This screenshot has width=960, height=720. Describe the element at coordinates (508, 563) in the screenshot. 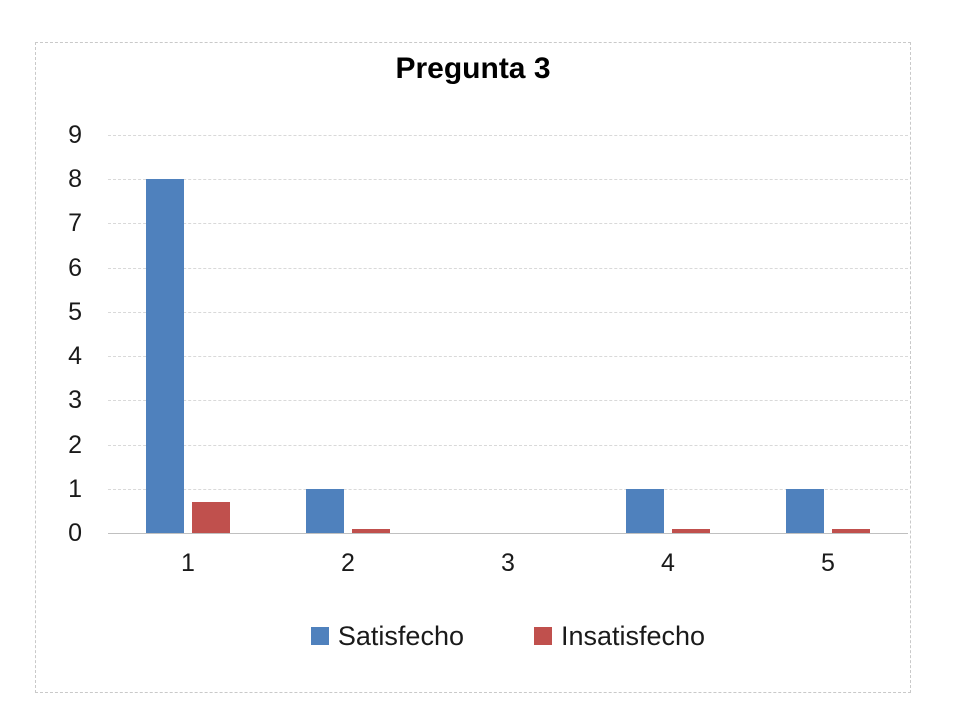

I see `x-tick-label: 3` at that location.